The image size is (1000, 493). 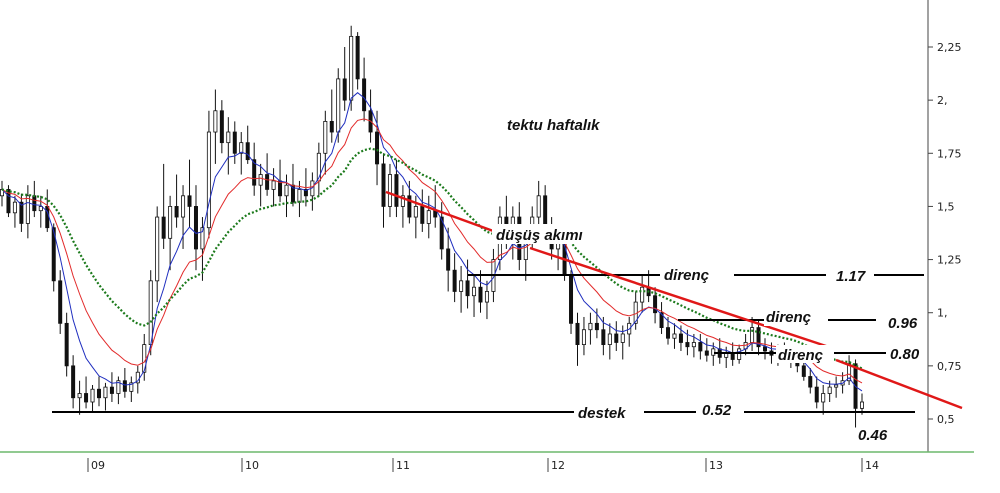 What do you see at coordinates (946, 419) in the screenshot?
I see `y-tick-label: 0,5` at bounding box center [946, 419].